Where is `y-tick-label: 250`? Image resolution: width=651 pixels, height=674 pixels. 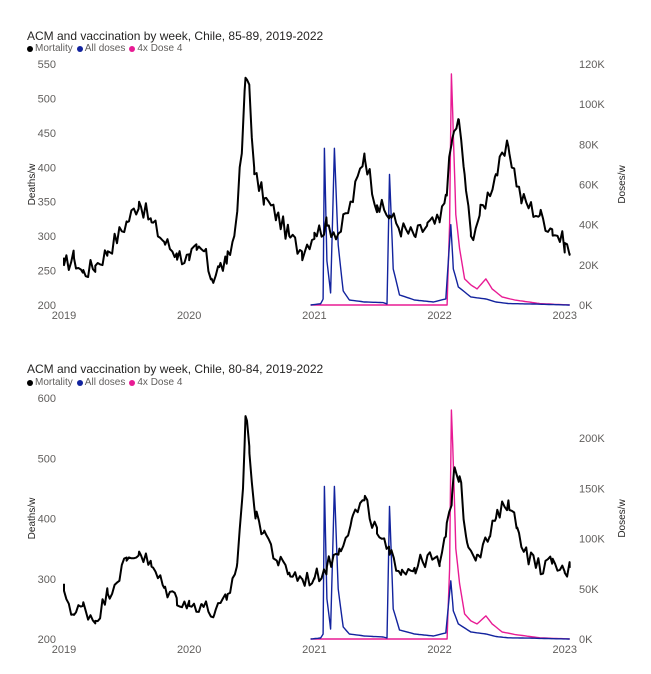 y-tick-label: 250 is located at coordinates (47, 272).